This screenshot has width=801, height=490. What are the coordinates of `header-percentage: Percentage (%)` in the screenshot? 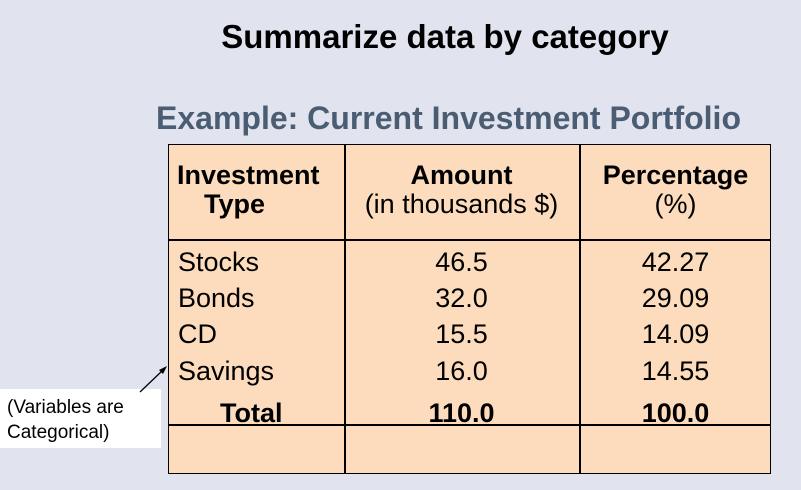 It's located at (675, 190).